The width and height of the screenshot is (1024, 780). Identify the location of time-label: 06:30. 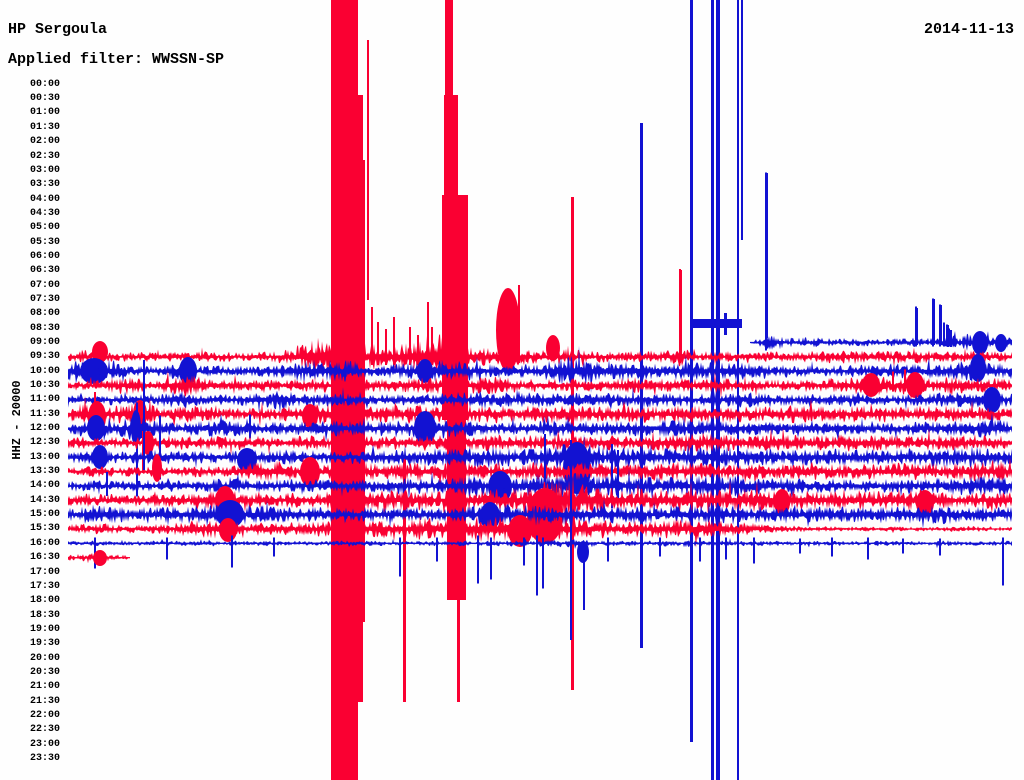
(44, 271).